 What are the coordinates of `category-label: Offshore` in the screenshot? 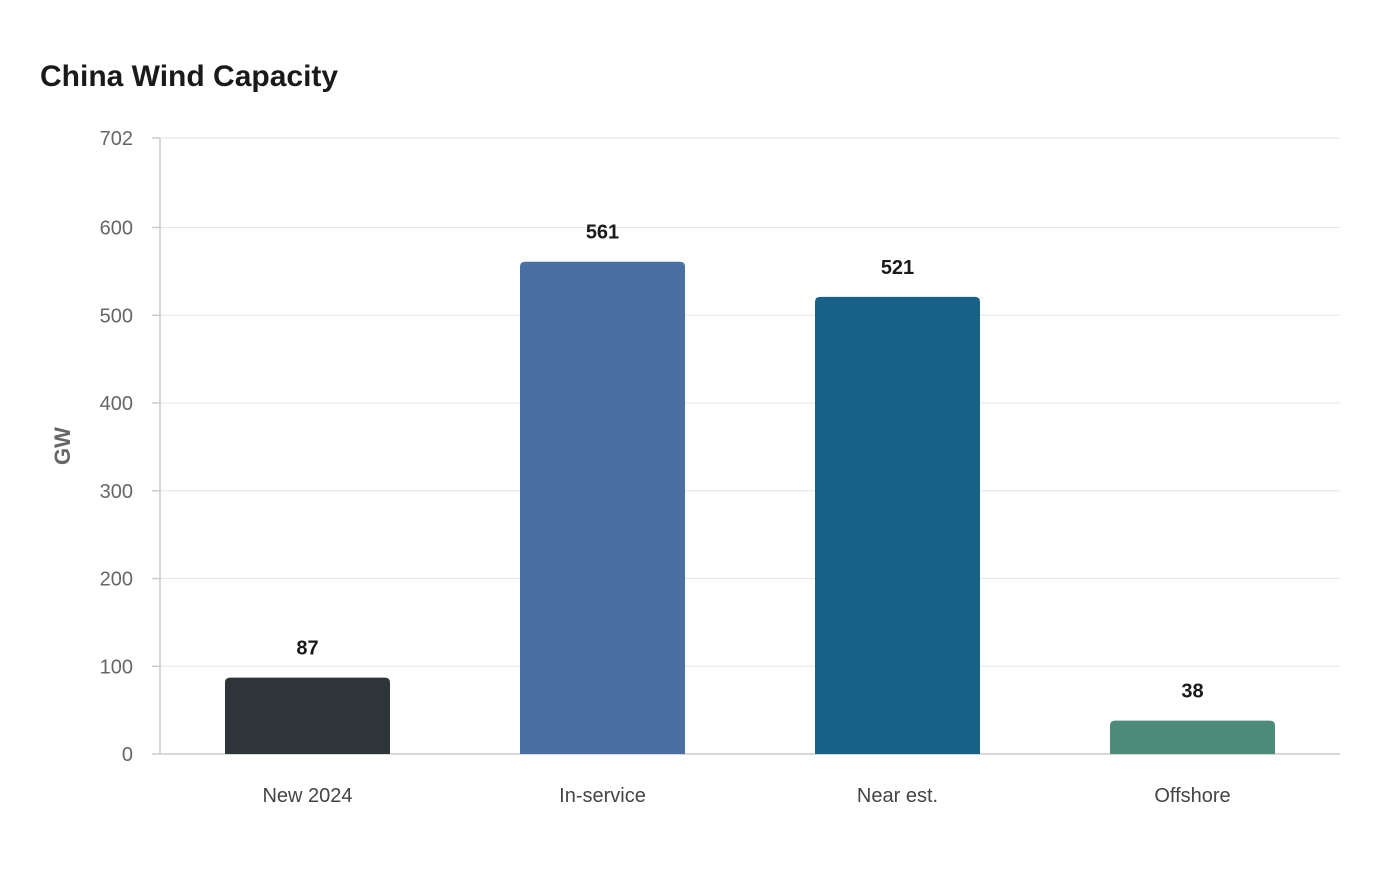 It's located at (1192, 796).